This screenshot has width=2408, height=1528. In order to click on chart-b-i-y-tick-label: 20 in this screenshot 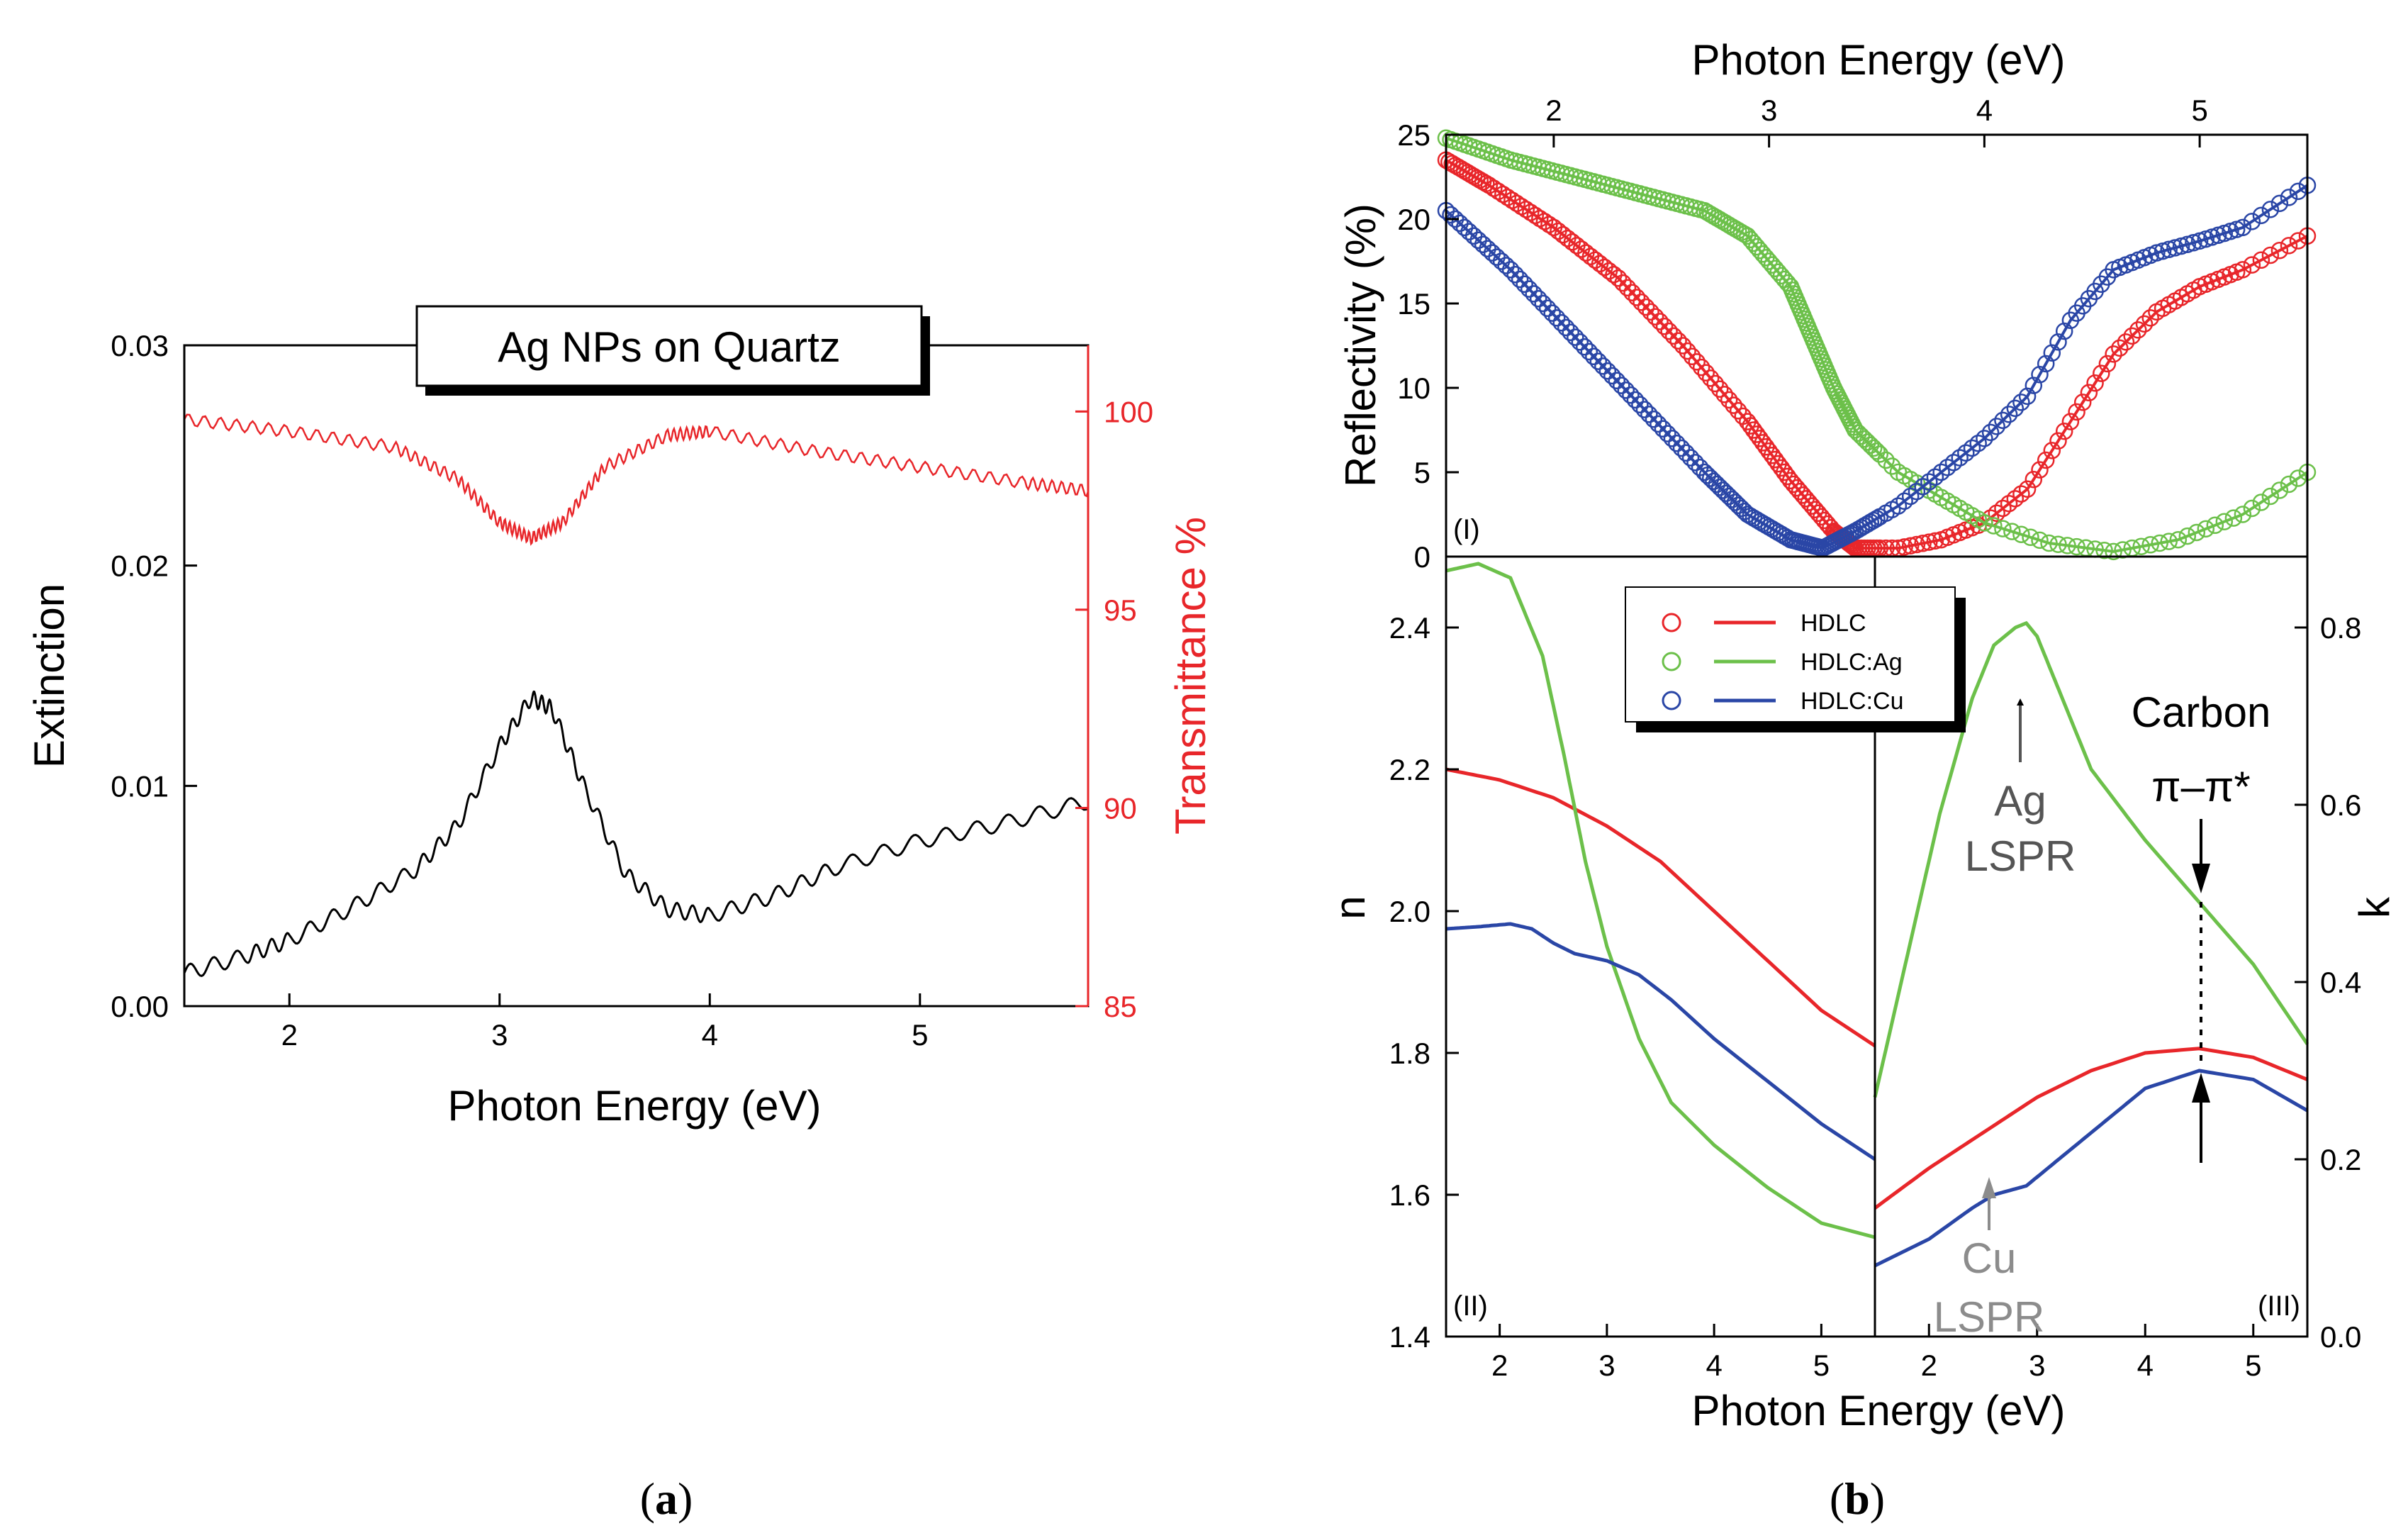, I will do `click(1413, 220)`.